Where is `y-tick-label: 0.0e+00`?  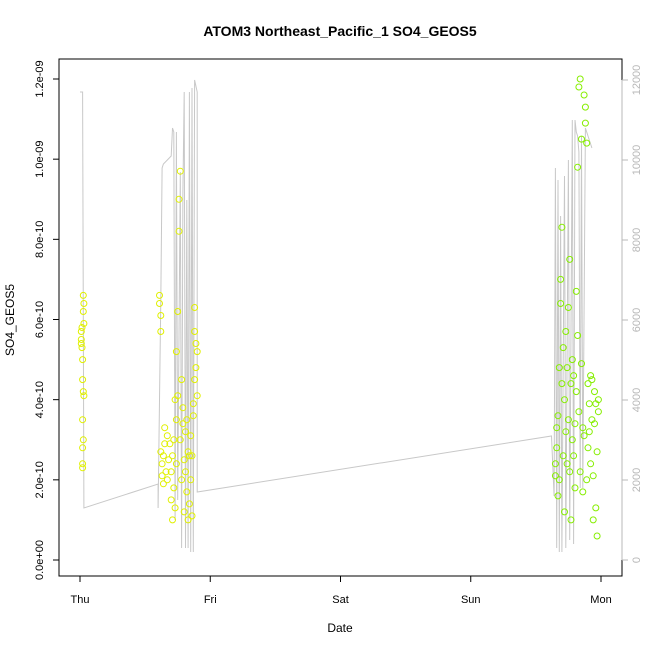
y-tick-label: 0.0e+00 is located at coordinates (40, 560).